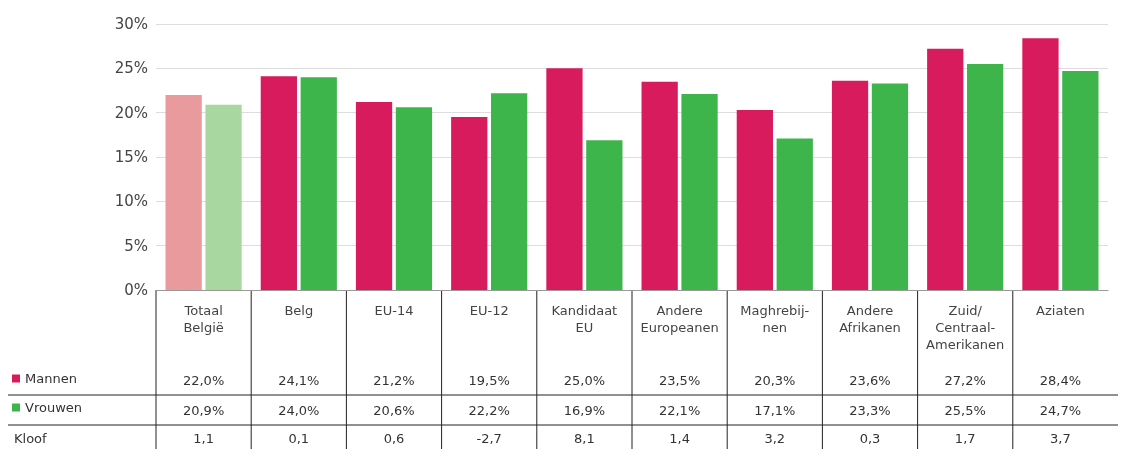 The height and width of the screenshot is (457, 1126). What do you see at coordinates (870, 438) in the screenshot?
I see `text: 0,3` at bounding box center [870, 438].